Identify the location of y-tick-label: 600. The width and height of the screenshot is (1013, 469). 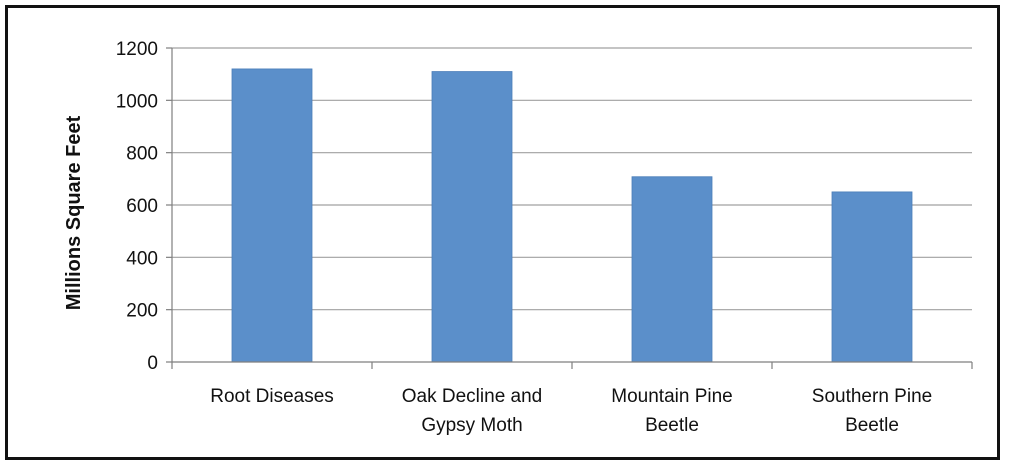
(142, 206).